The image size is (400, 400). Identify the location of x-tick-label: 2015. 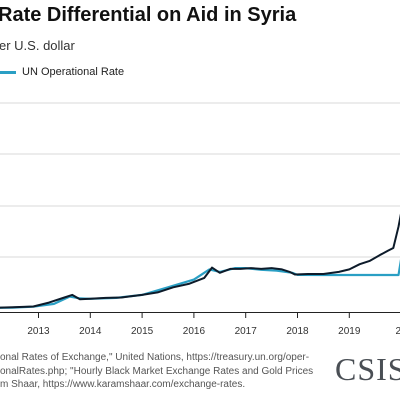
(142, 331).